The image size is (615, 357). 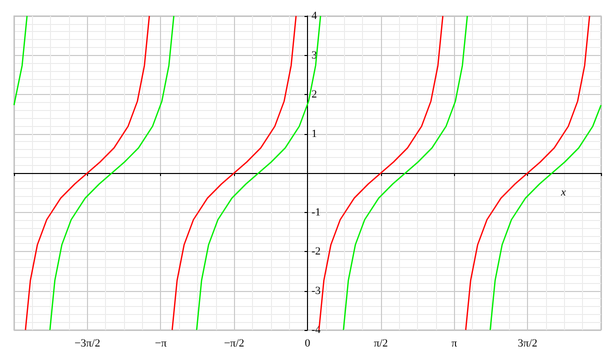 What do you see at coordinates (316, 212) in the screenshot?
I see `y-tick-label: -1` at bounding box center [316, 212].